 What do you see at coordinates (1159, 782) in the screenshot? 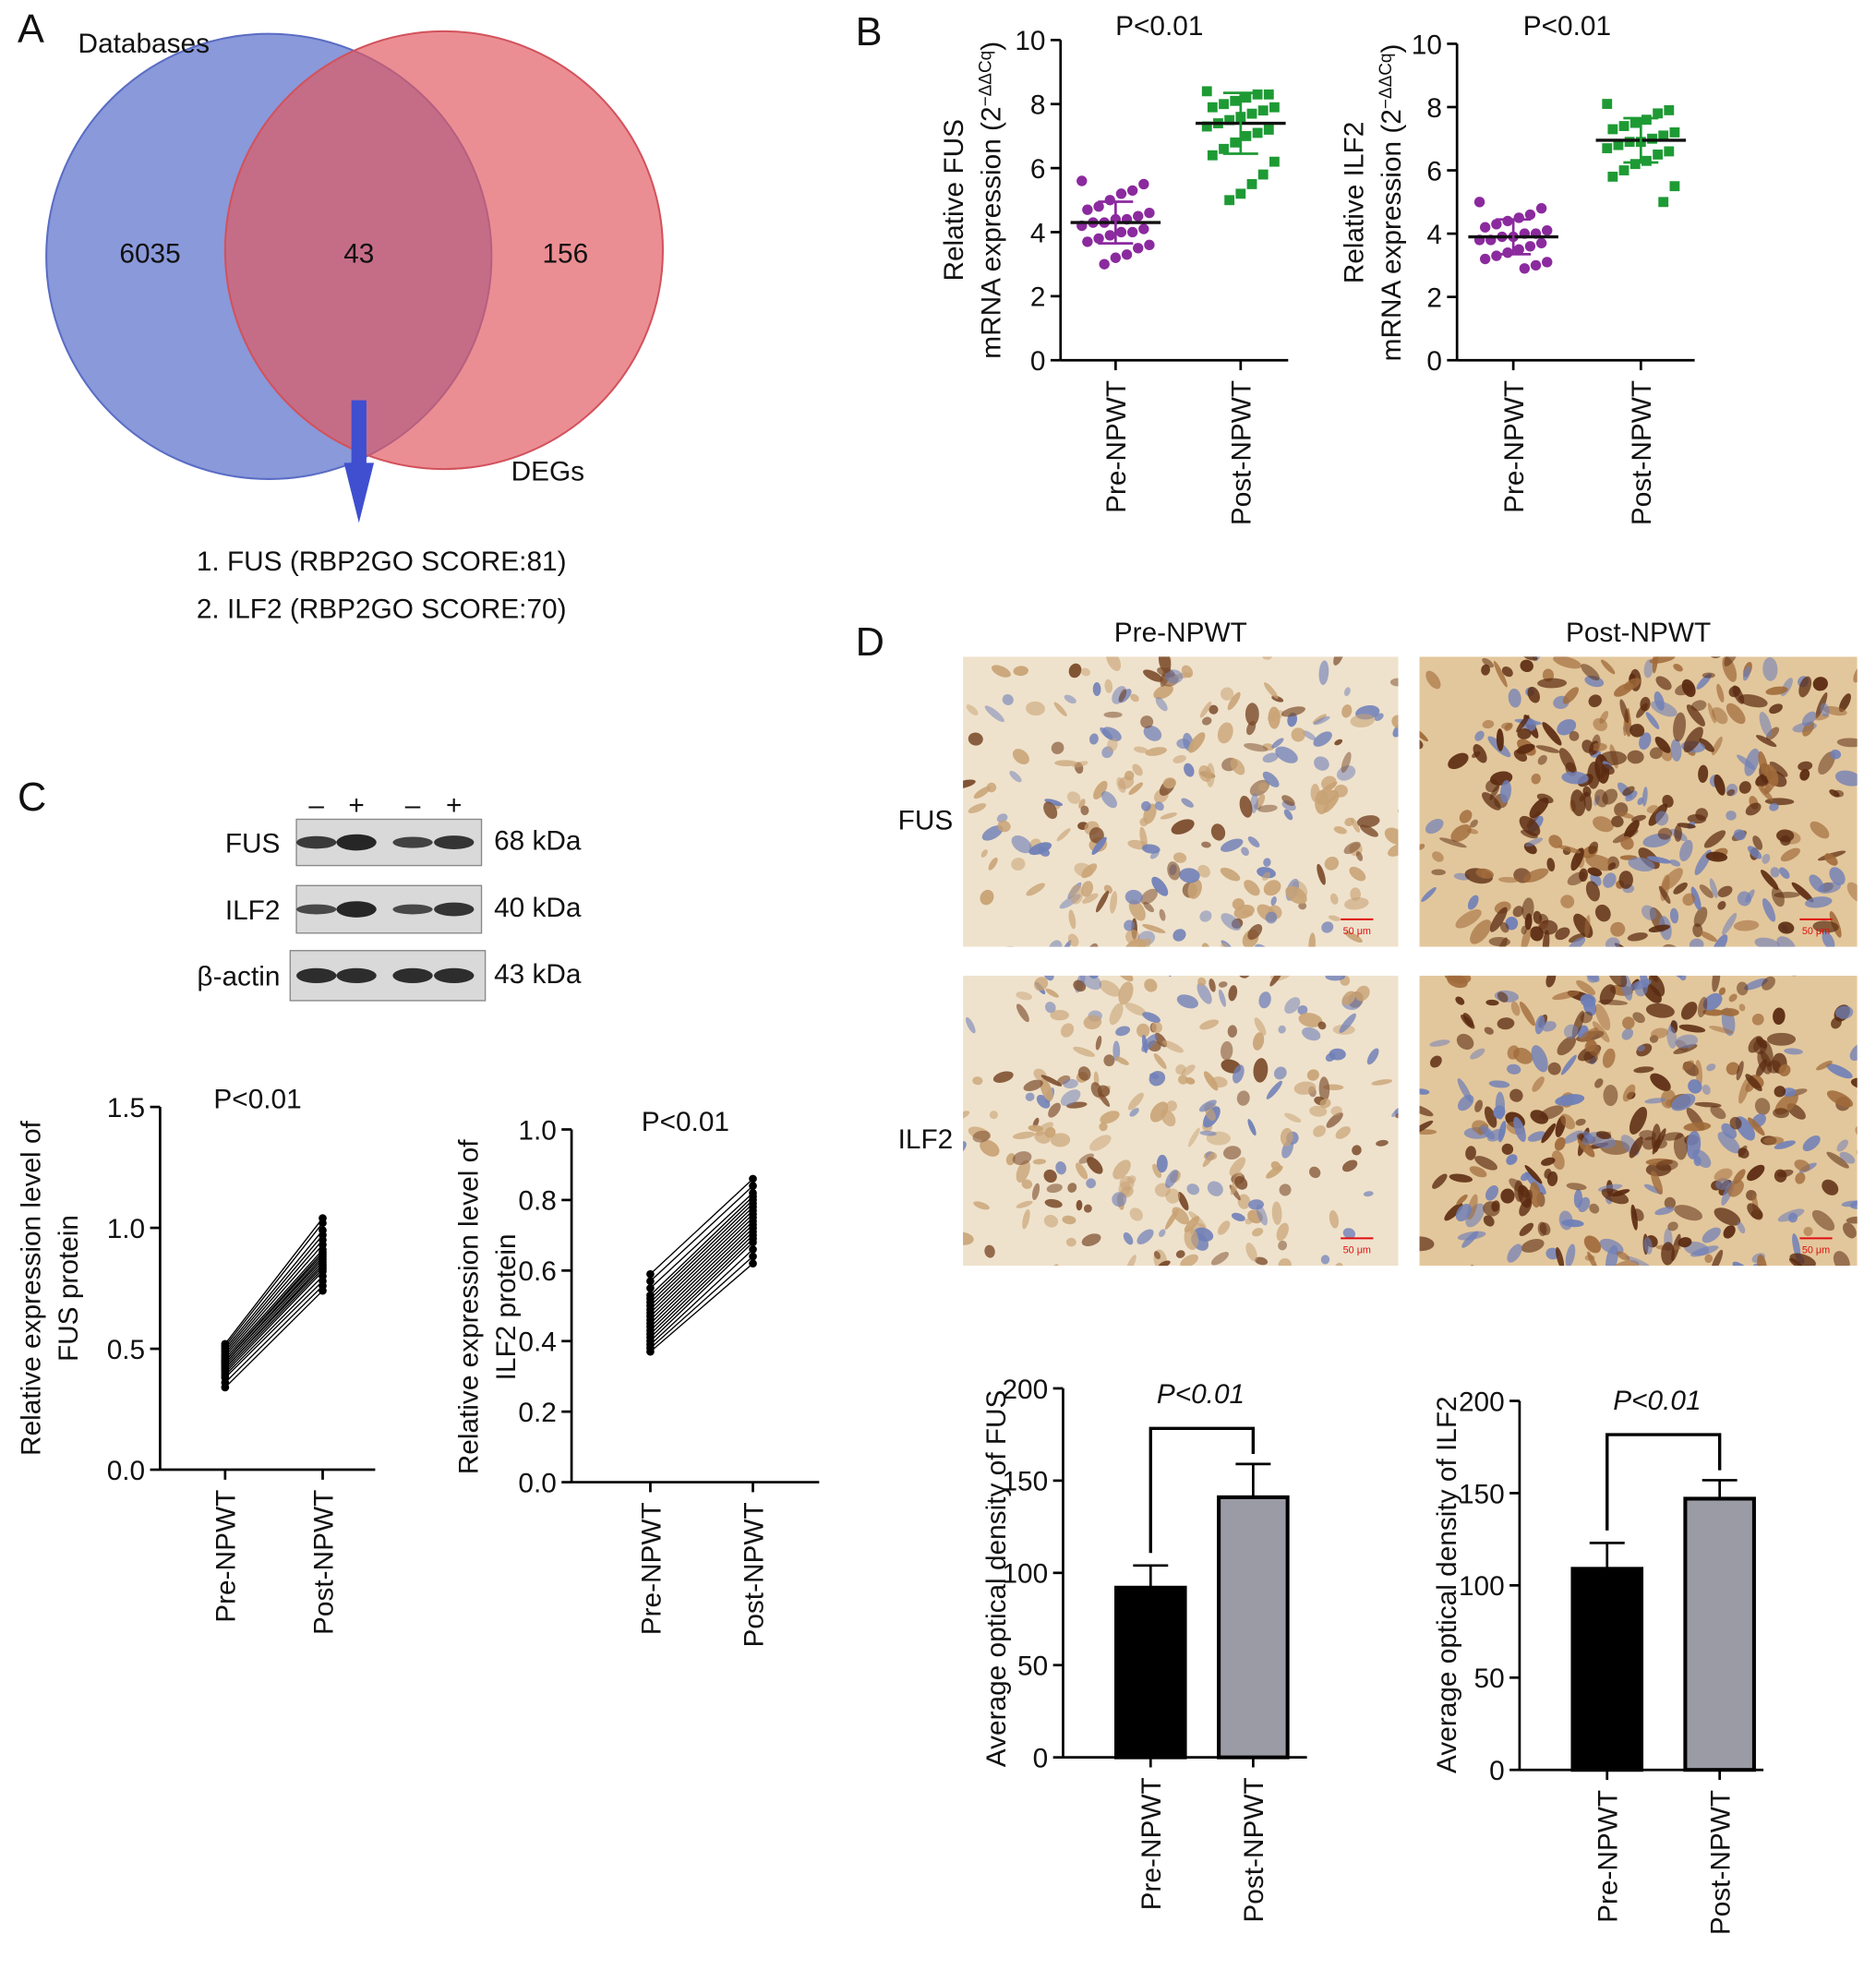
I see `micrograph` at bounding box center [1159, 782].